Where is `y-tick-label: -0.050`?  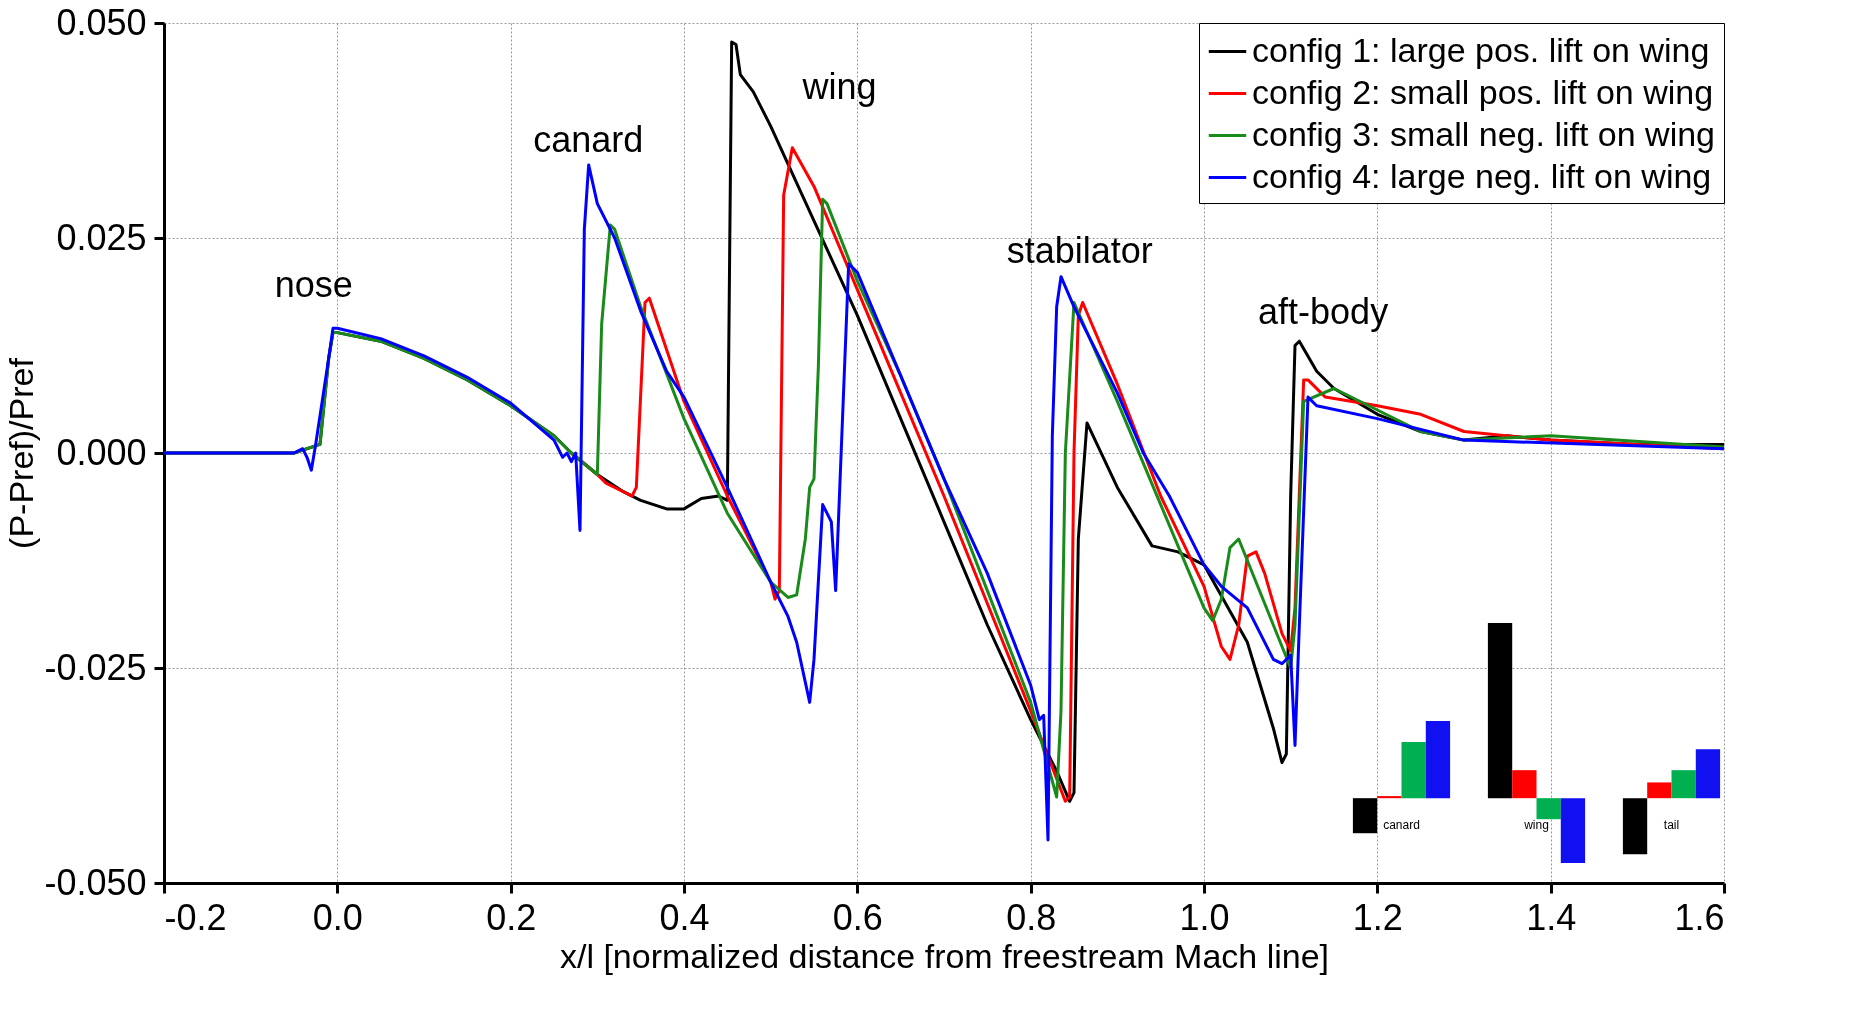
y-tick-label: -0.050 is located at coordinates (95, 882).